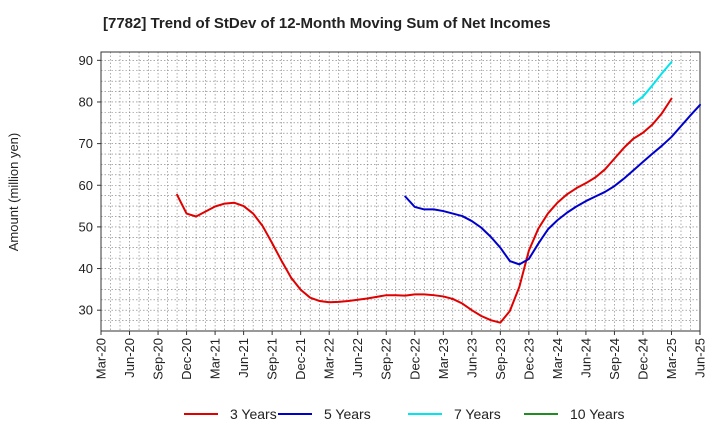  I want to click on legend-label: 10 Years, so click(597, 414).